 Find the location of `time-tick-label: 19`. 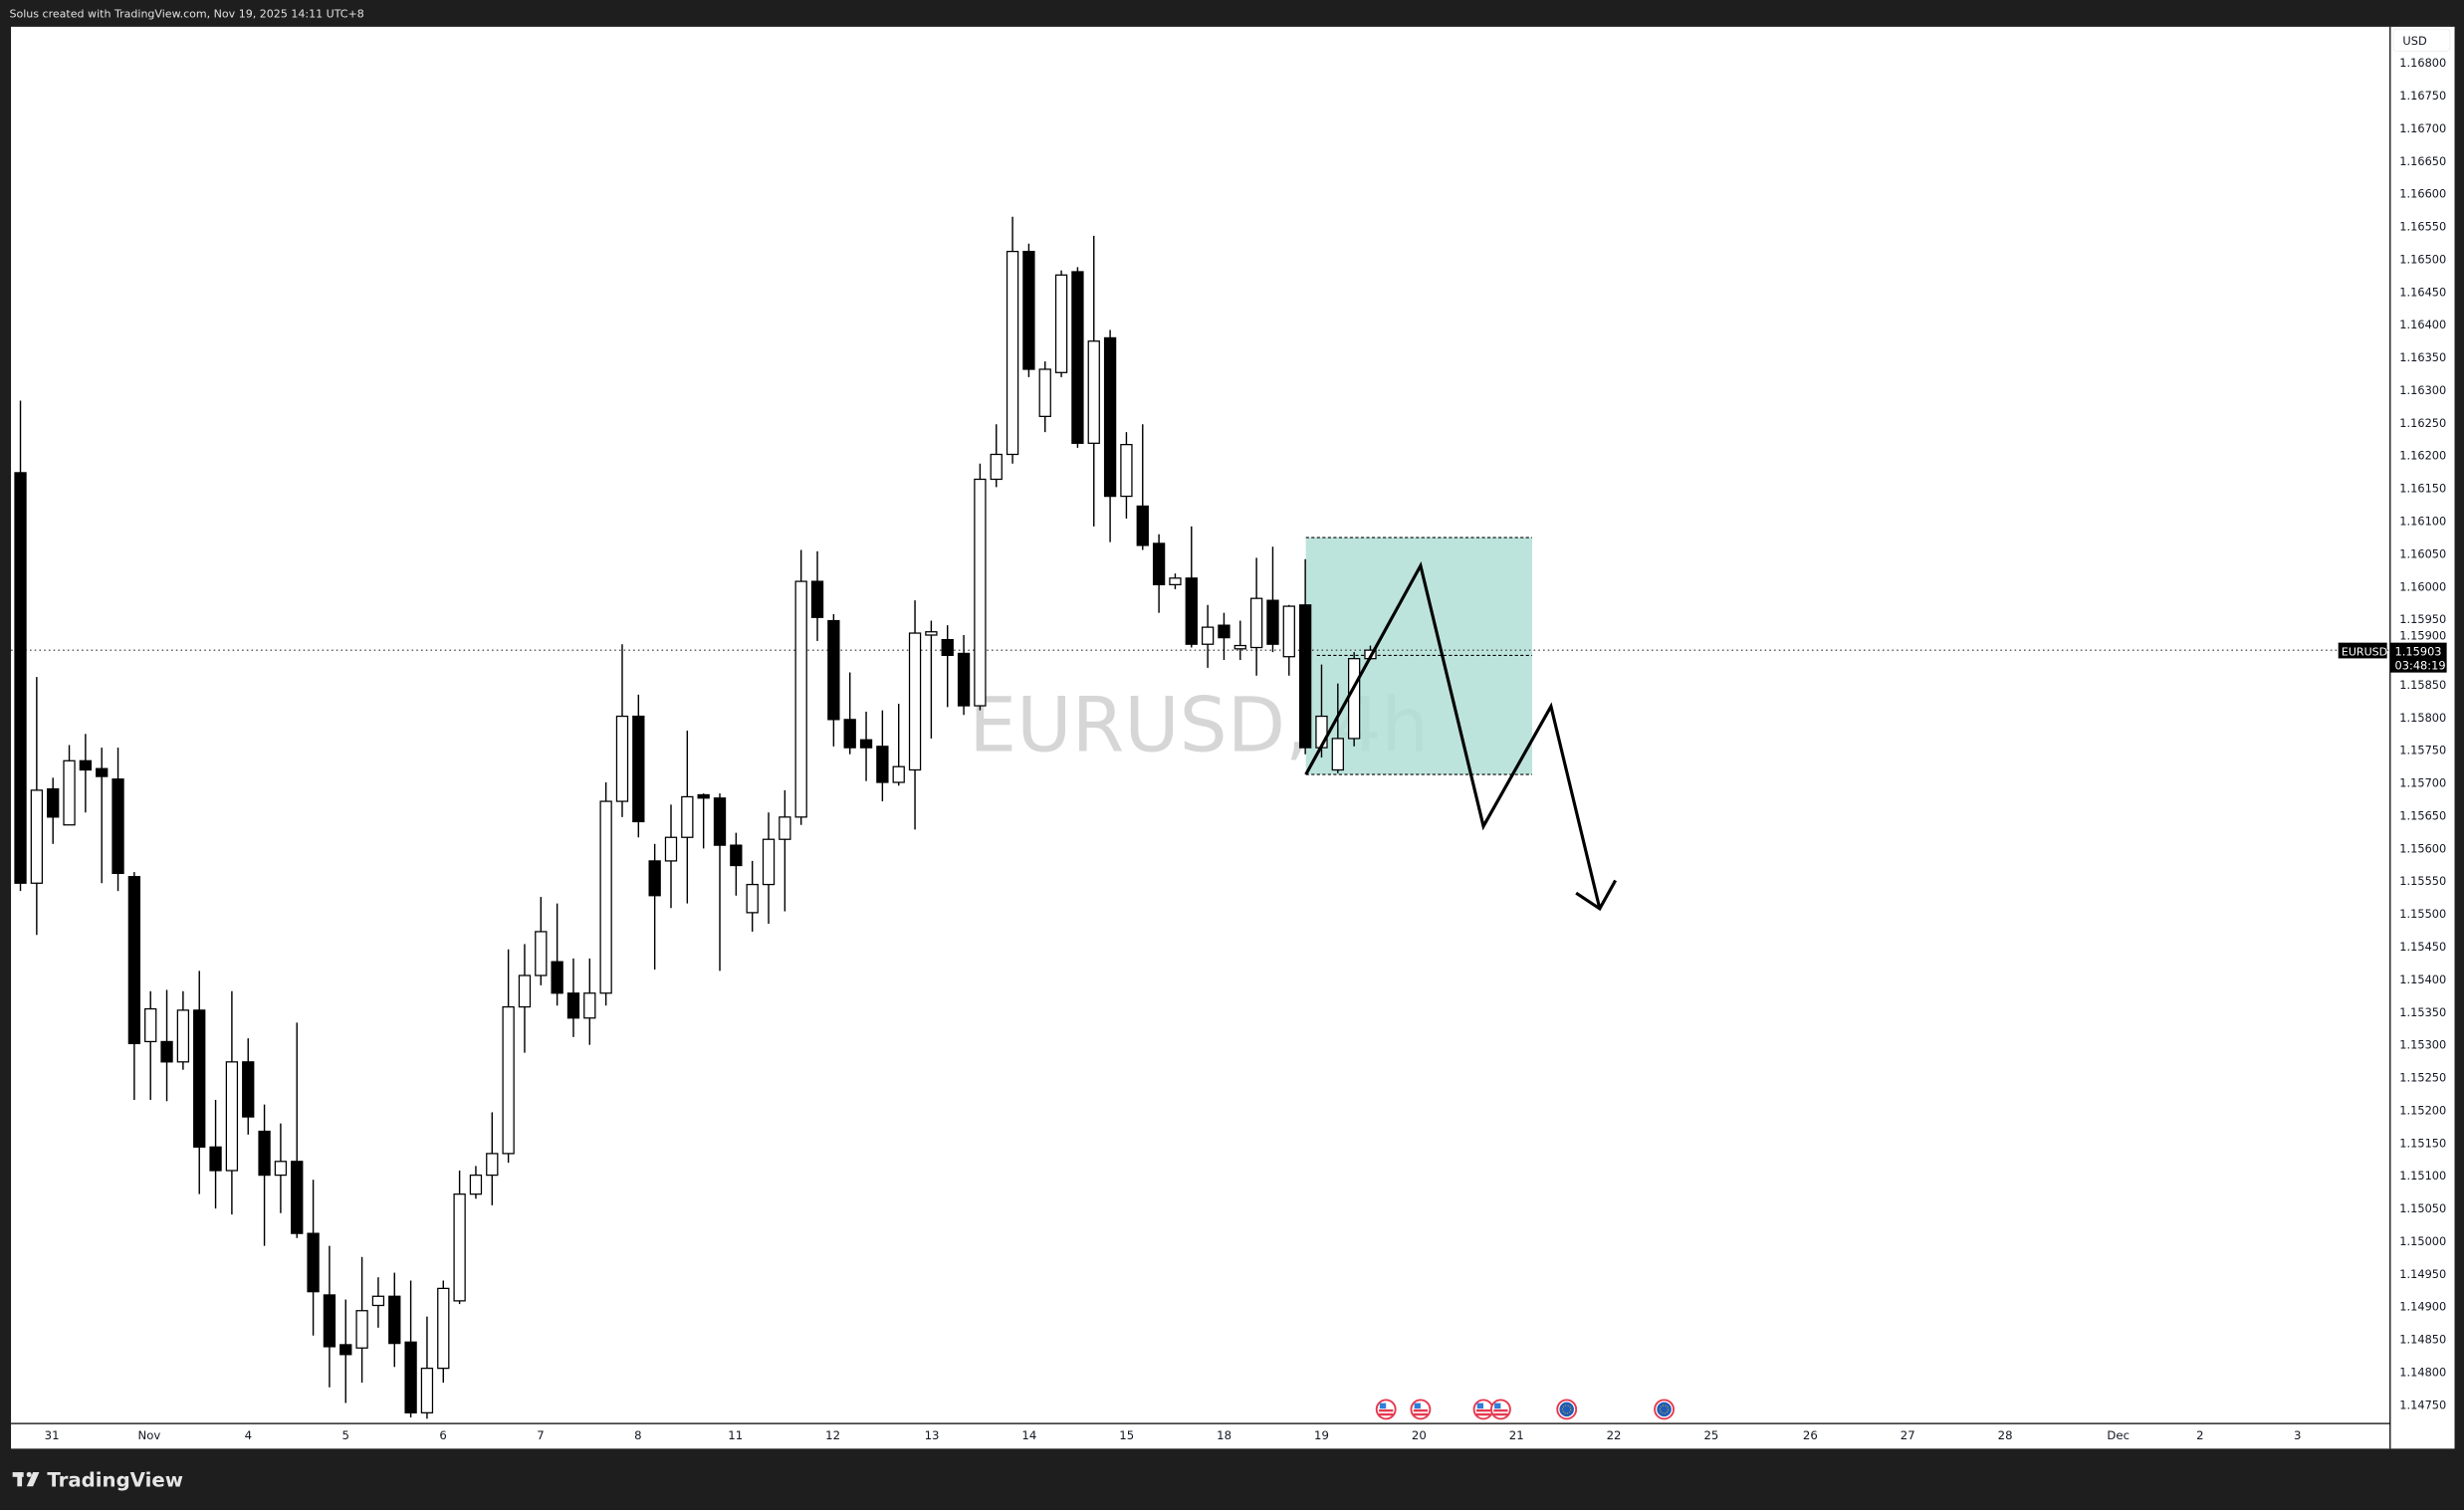

time-tick-label: 19 is located at coordinates (1321, 1435).